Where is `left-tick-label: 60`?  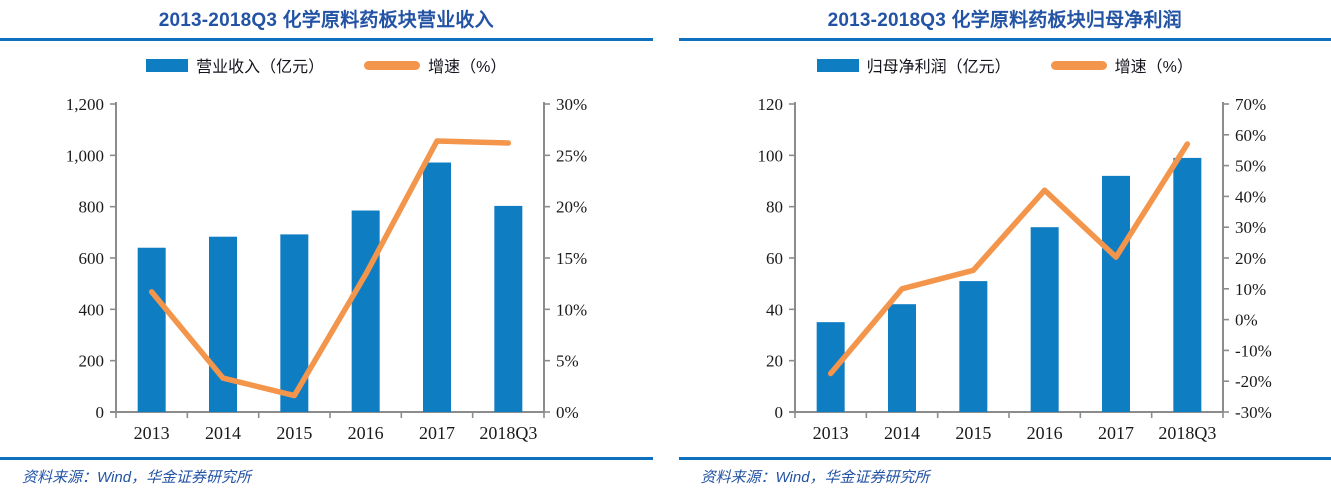 left-tick-label: 60 is located at coordinates (774, 258).